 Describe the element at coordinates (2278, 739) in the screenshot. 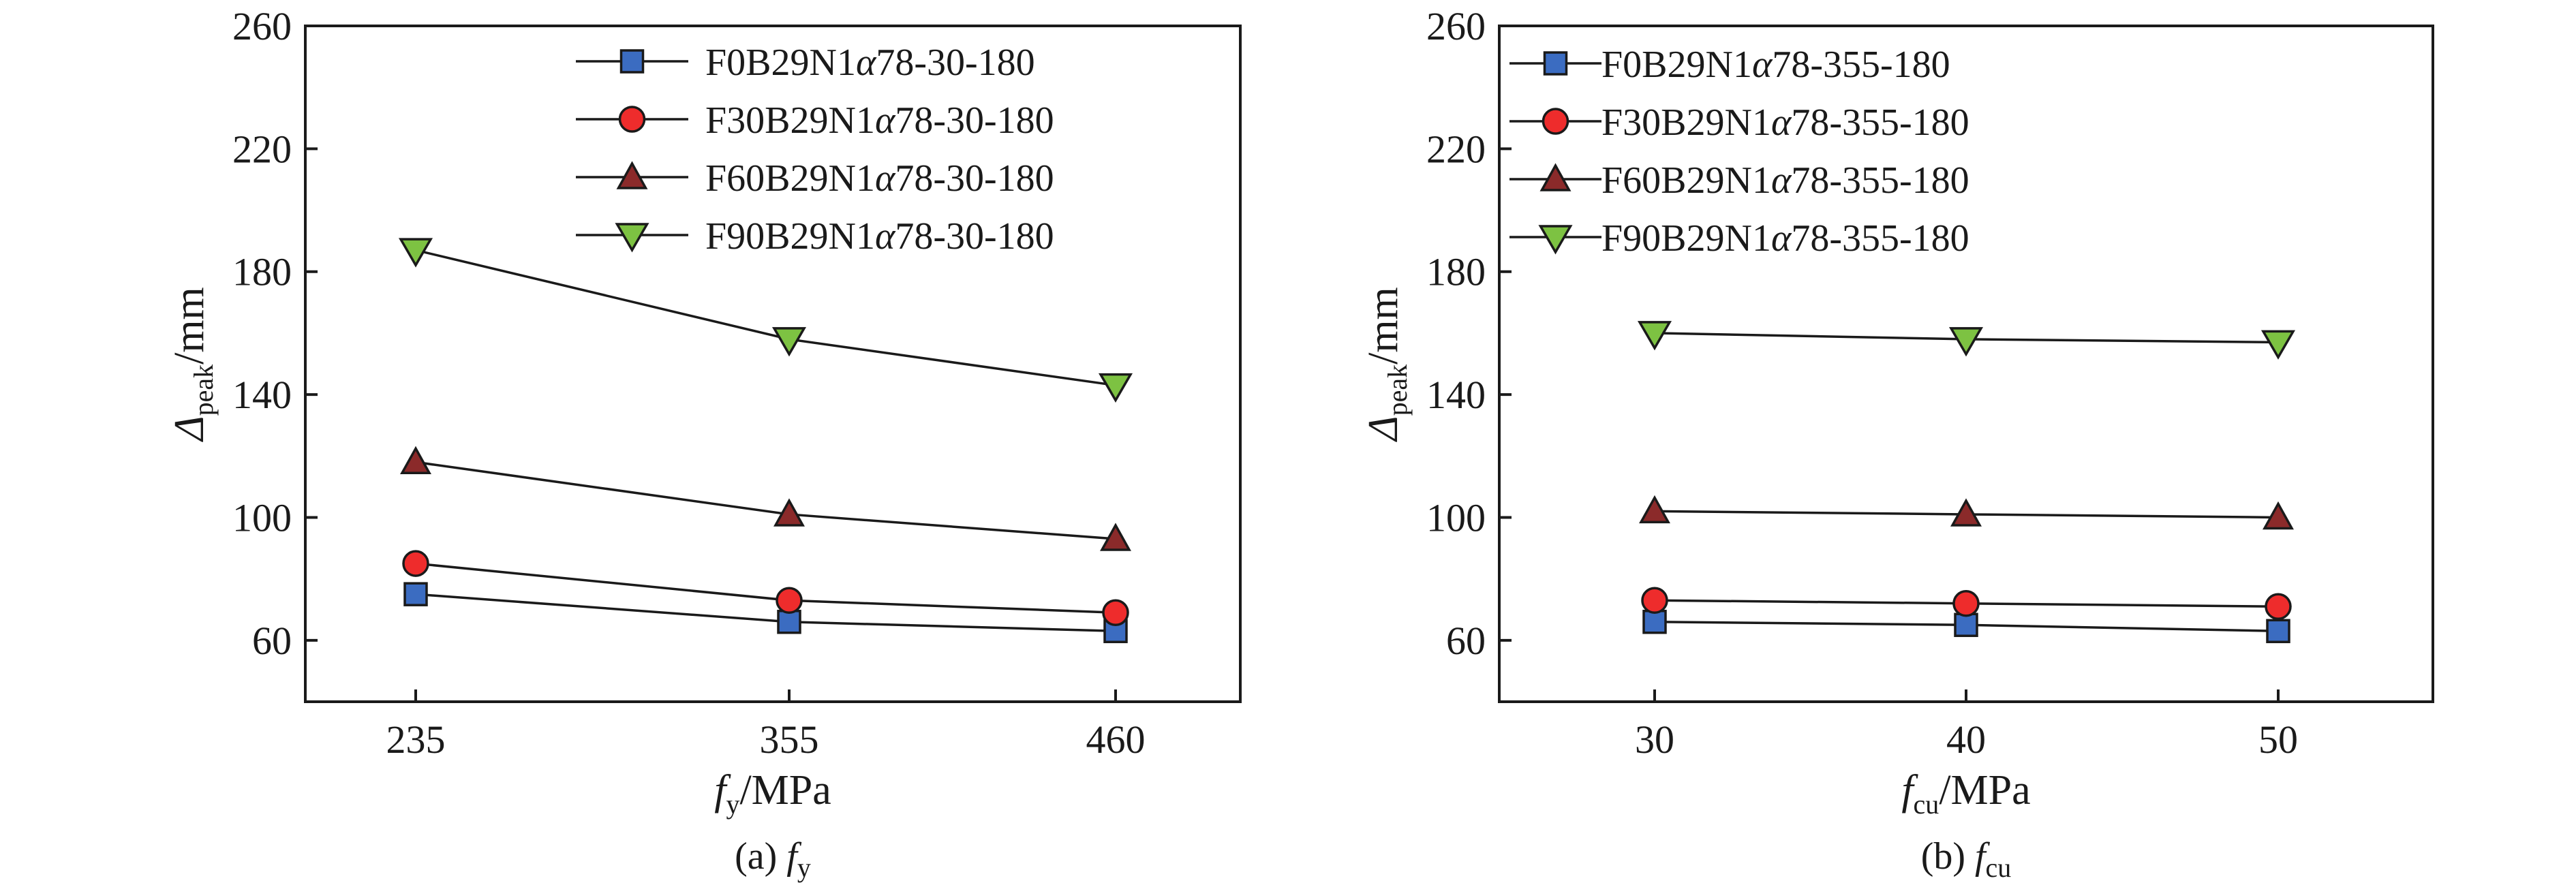

I see `x-tick-label: 50` at that location.